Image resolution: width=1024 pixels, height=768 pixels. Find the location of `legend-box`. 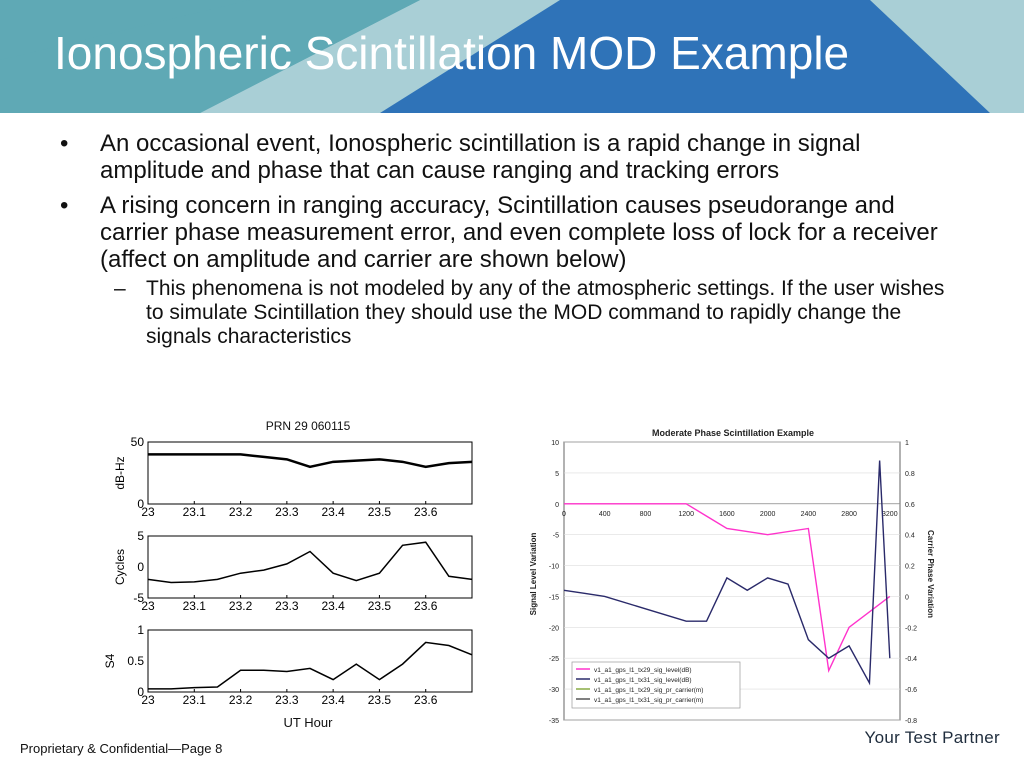

legend-box is located at coordinates (656, 685).